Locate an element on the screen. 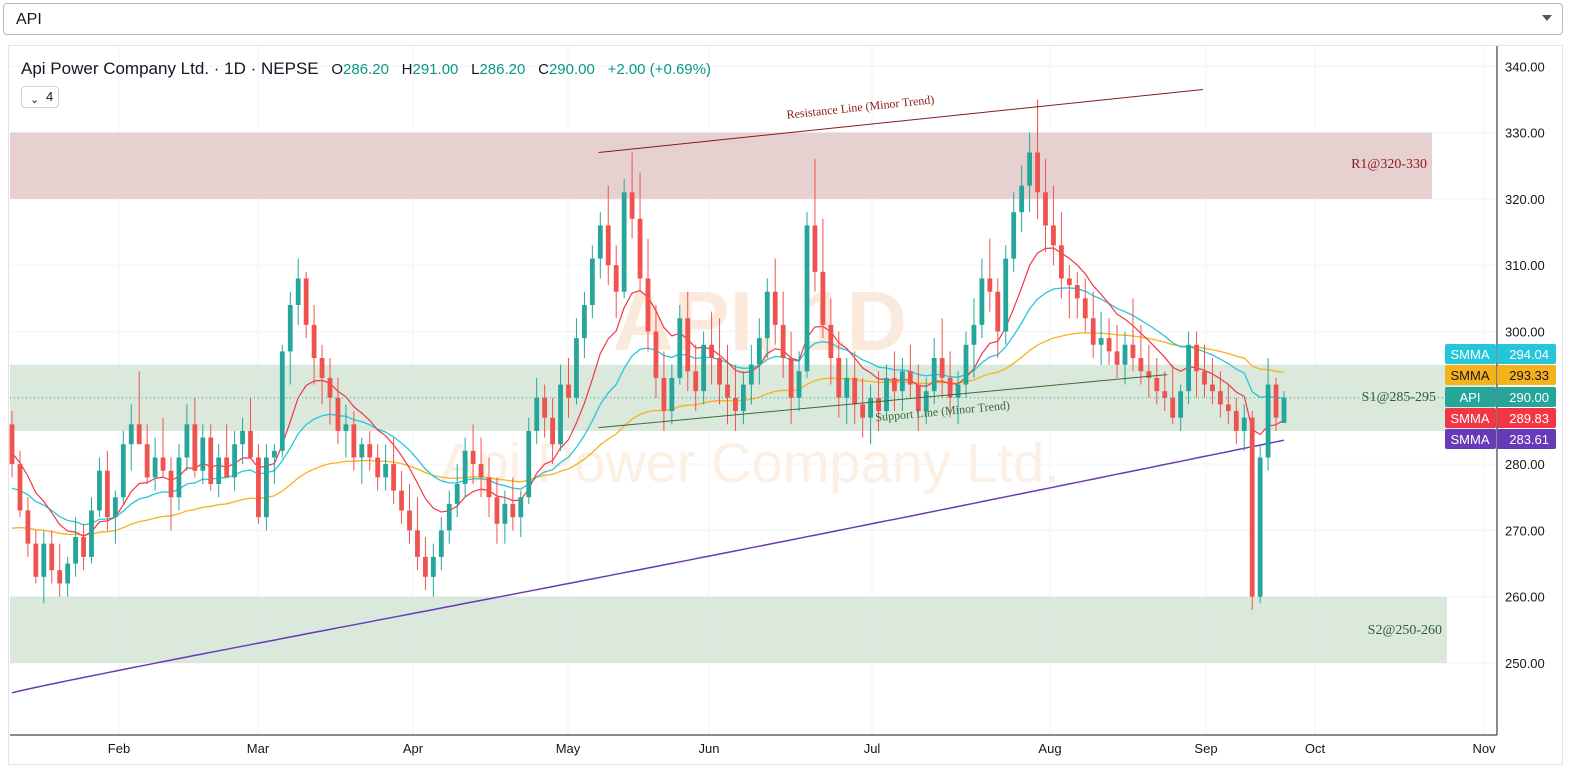  chevron-down-icon: ⌄ is located at coordinates (35, 100).